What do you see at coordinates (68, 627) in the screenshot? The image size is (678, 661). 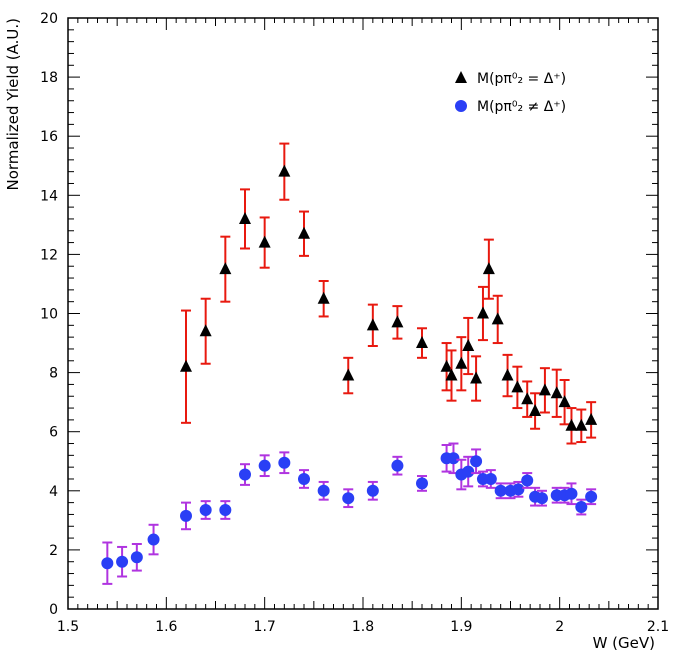 I see `x-tick-label: 1.5` at bounding box center [68, 627].